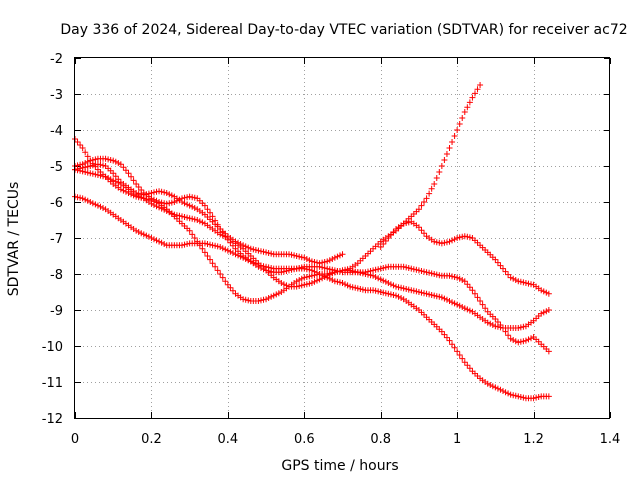  What do you see at coordinates (14, 239) in the screenshot?
I see `y-axis-label: SDTVAR / TECUs` at bounding box center [14, 239].